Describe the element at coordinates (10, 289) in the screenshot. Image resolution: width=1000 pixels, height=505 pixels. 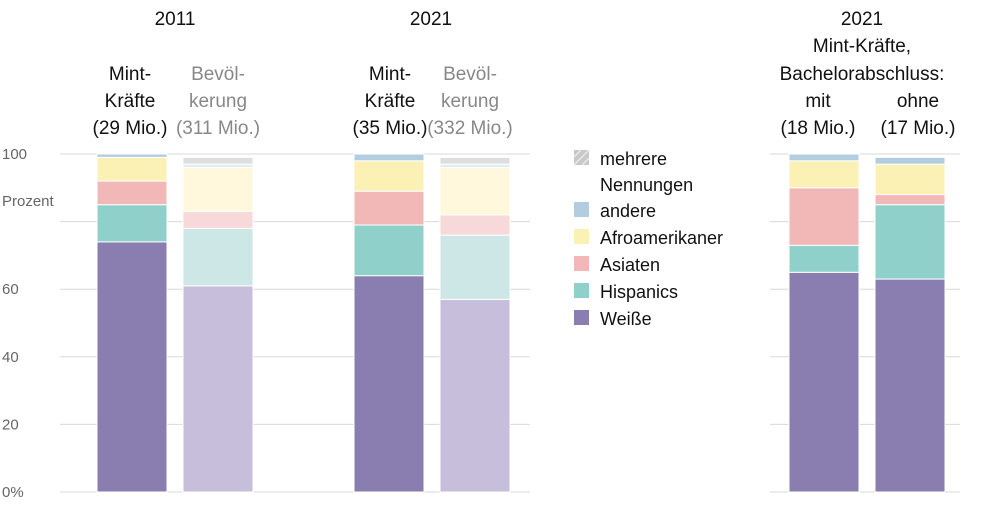
I see `y-tick-label: 60` at that location.